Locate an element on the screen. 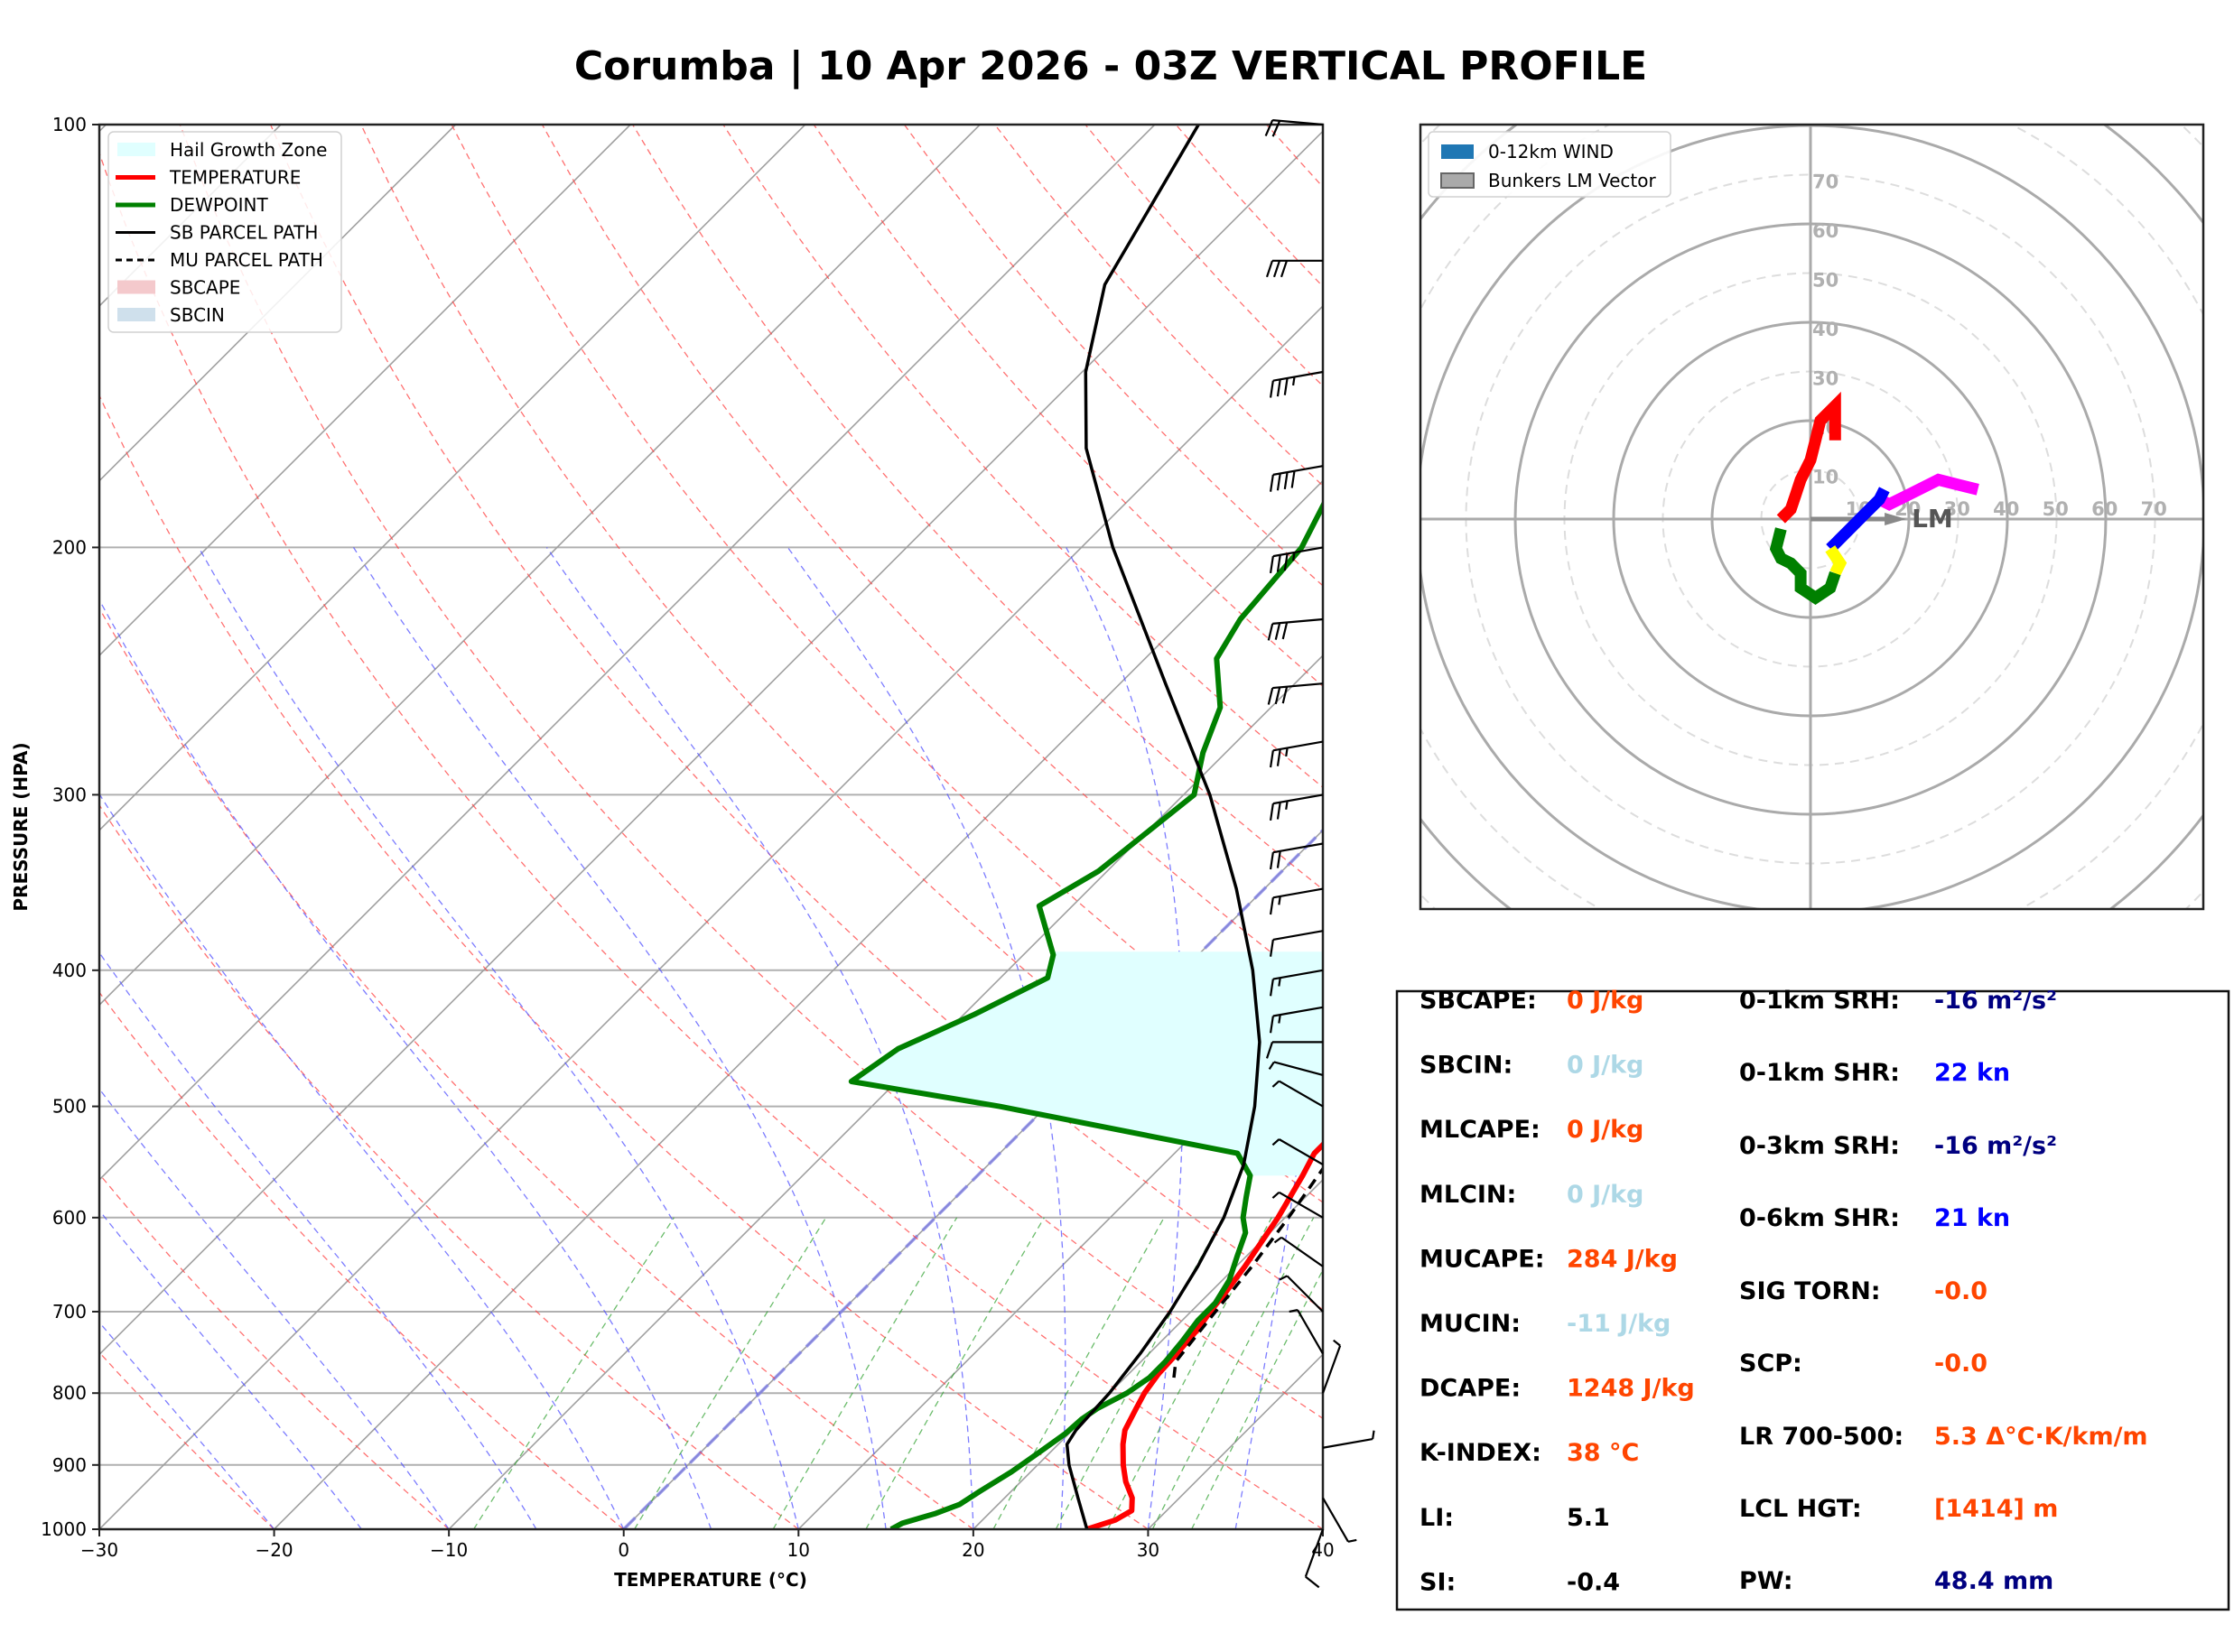 The width and height of the screenshot is (2234, 1652). hail-growth-zone is located at coordinates (1087, 1063).